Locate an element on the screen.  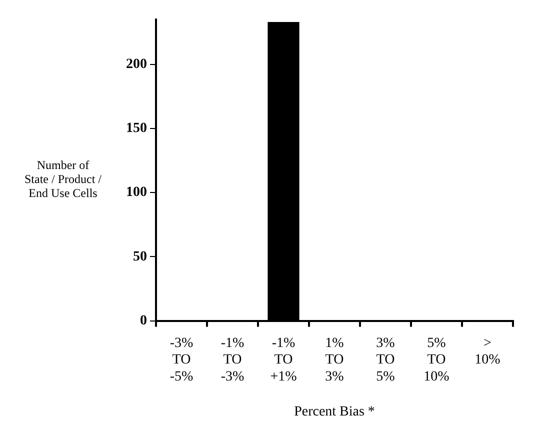
x-tick-label: 5% TO 10% is located at coordinates (437, 360).